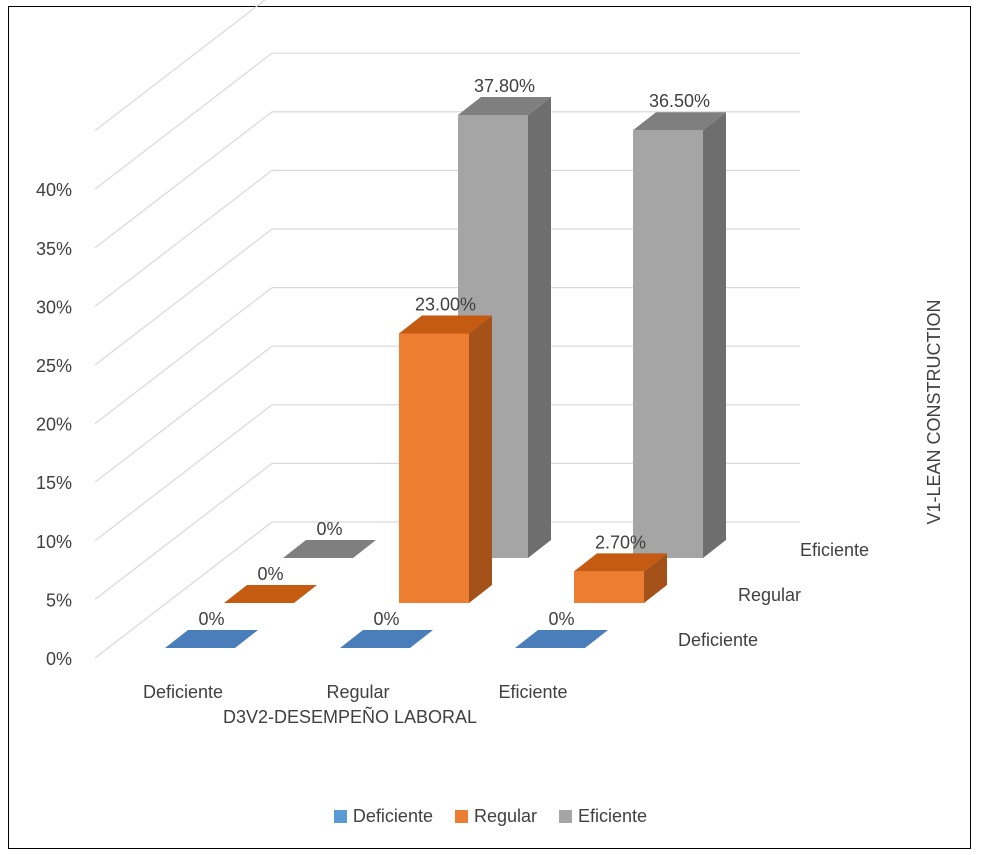 The width and height of the screenshot is (981, 855). What do you see at coordinates (769, 595) in the screenshot?
I see `depth-tick-label: Regular` at bounding box center [769, 595].